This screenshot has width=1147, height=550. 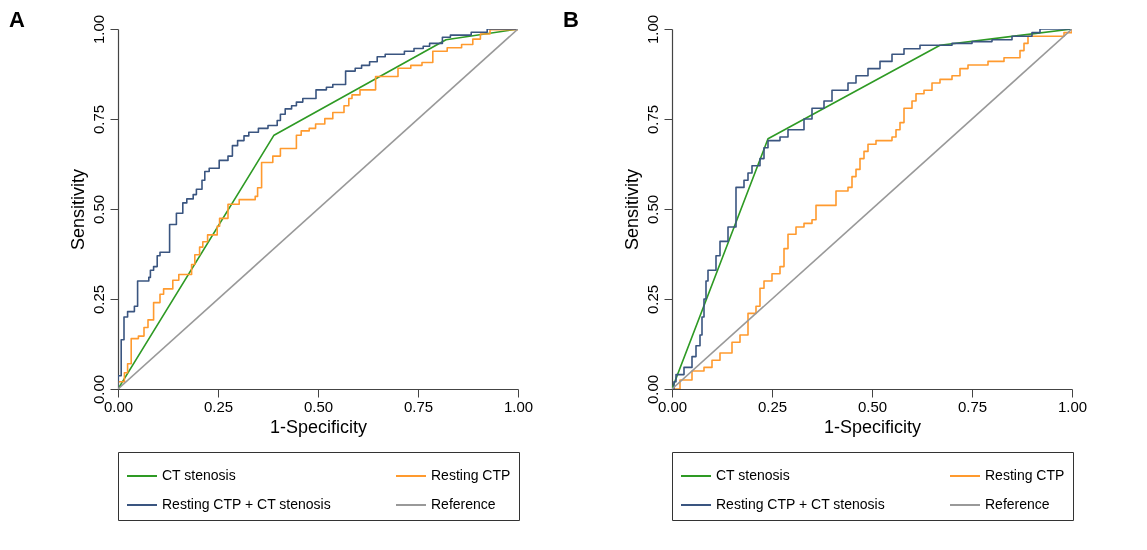 What do you see at coordinates (17, 20) in the screenshot?
I see `chart-title: A` at bounding box center [17, 20].